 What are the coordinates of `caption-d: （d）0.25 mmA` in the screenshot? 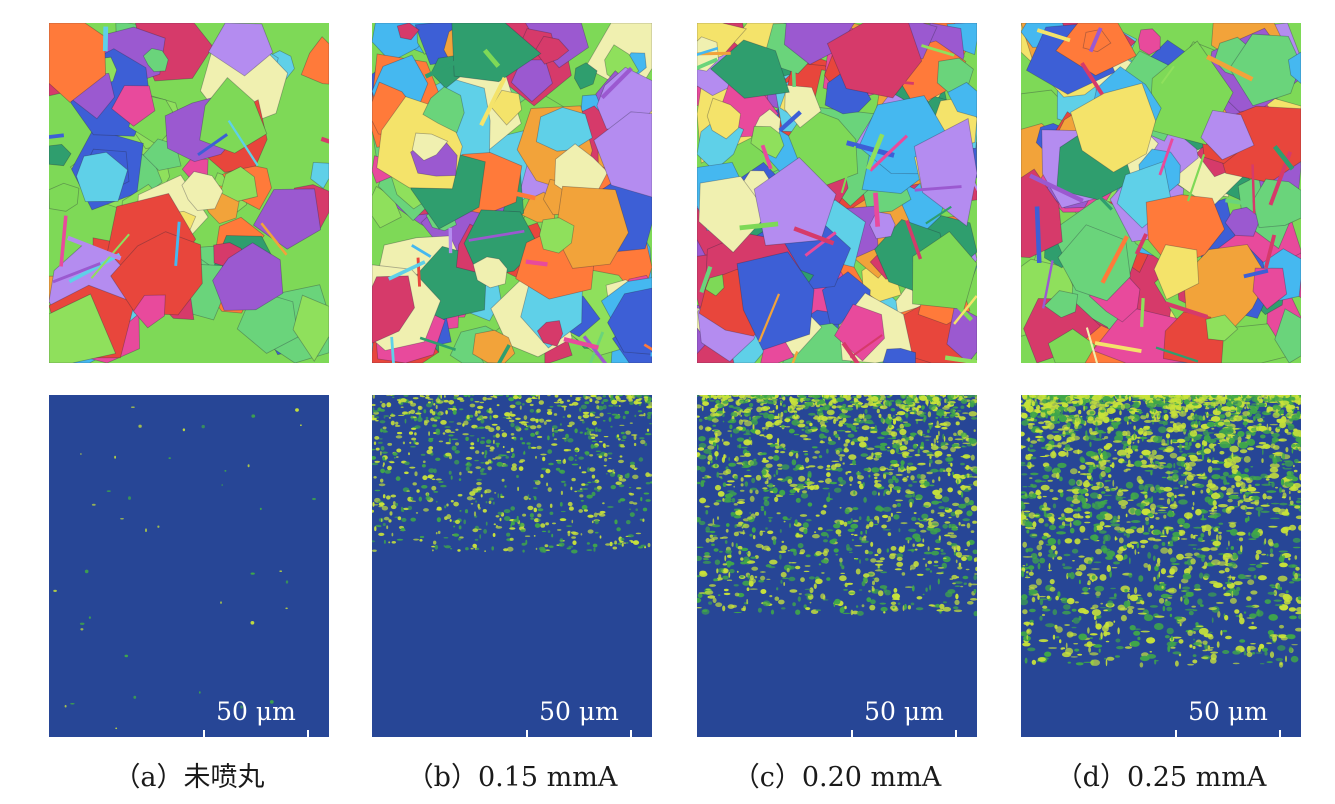 It's located at (1161, 777).